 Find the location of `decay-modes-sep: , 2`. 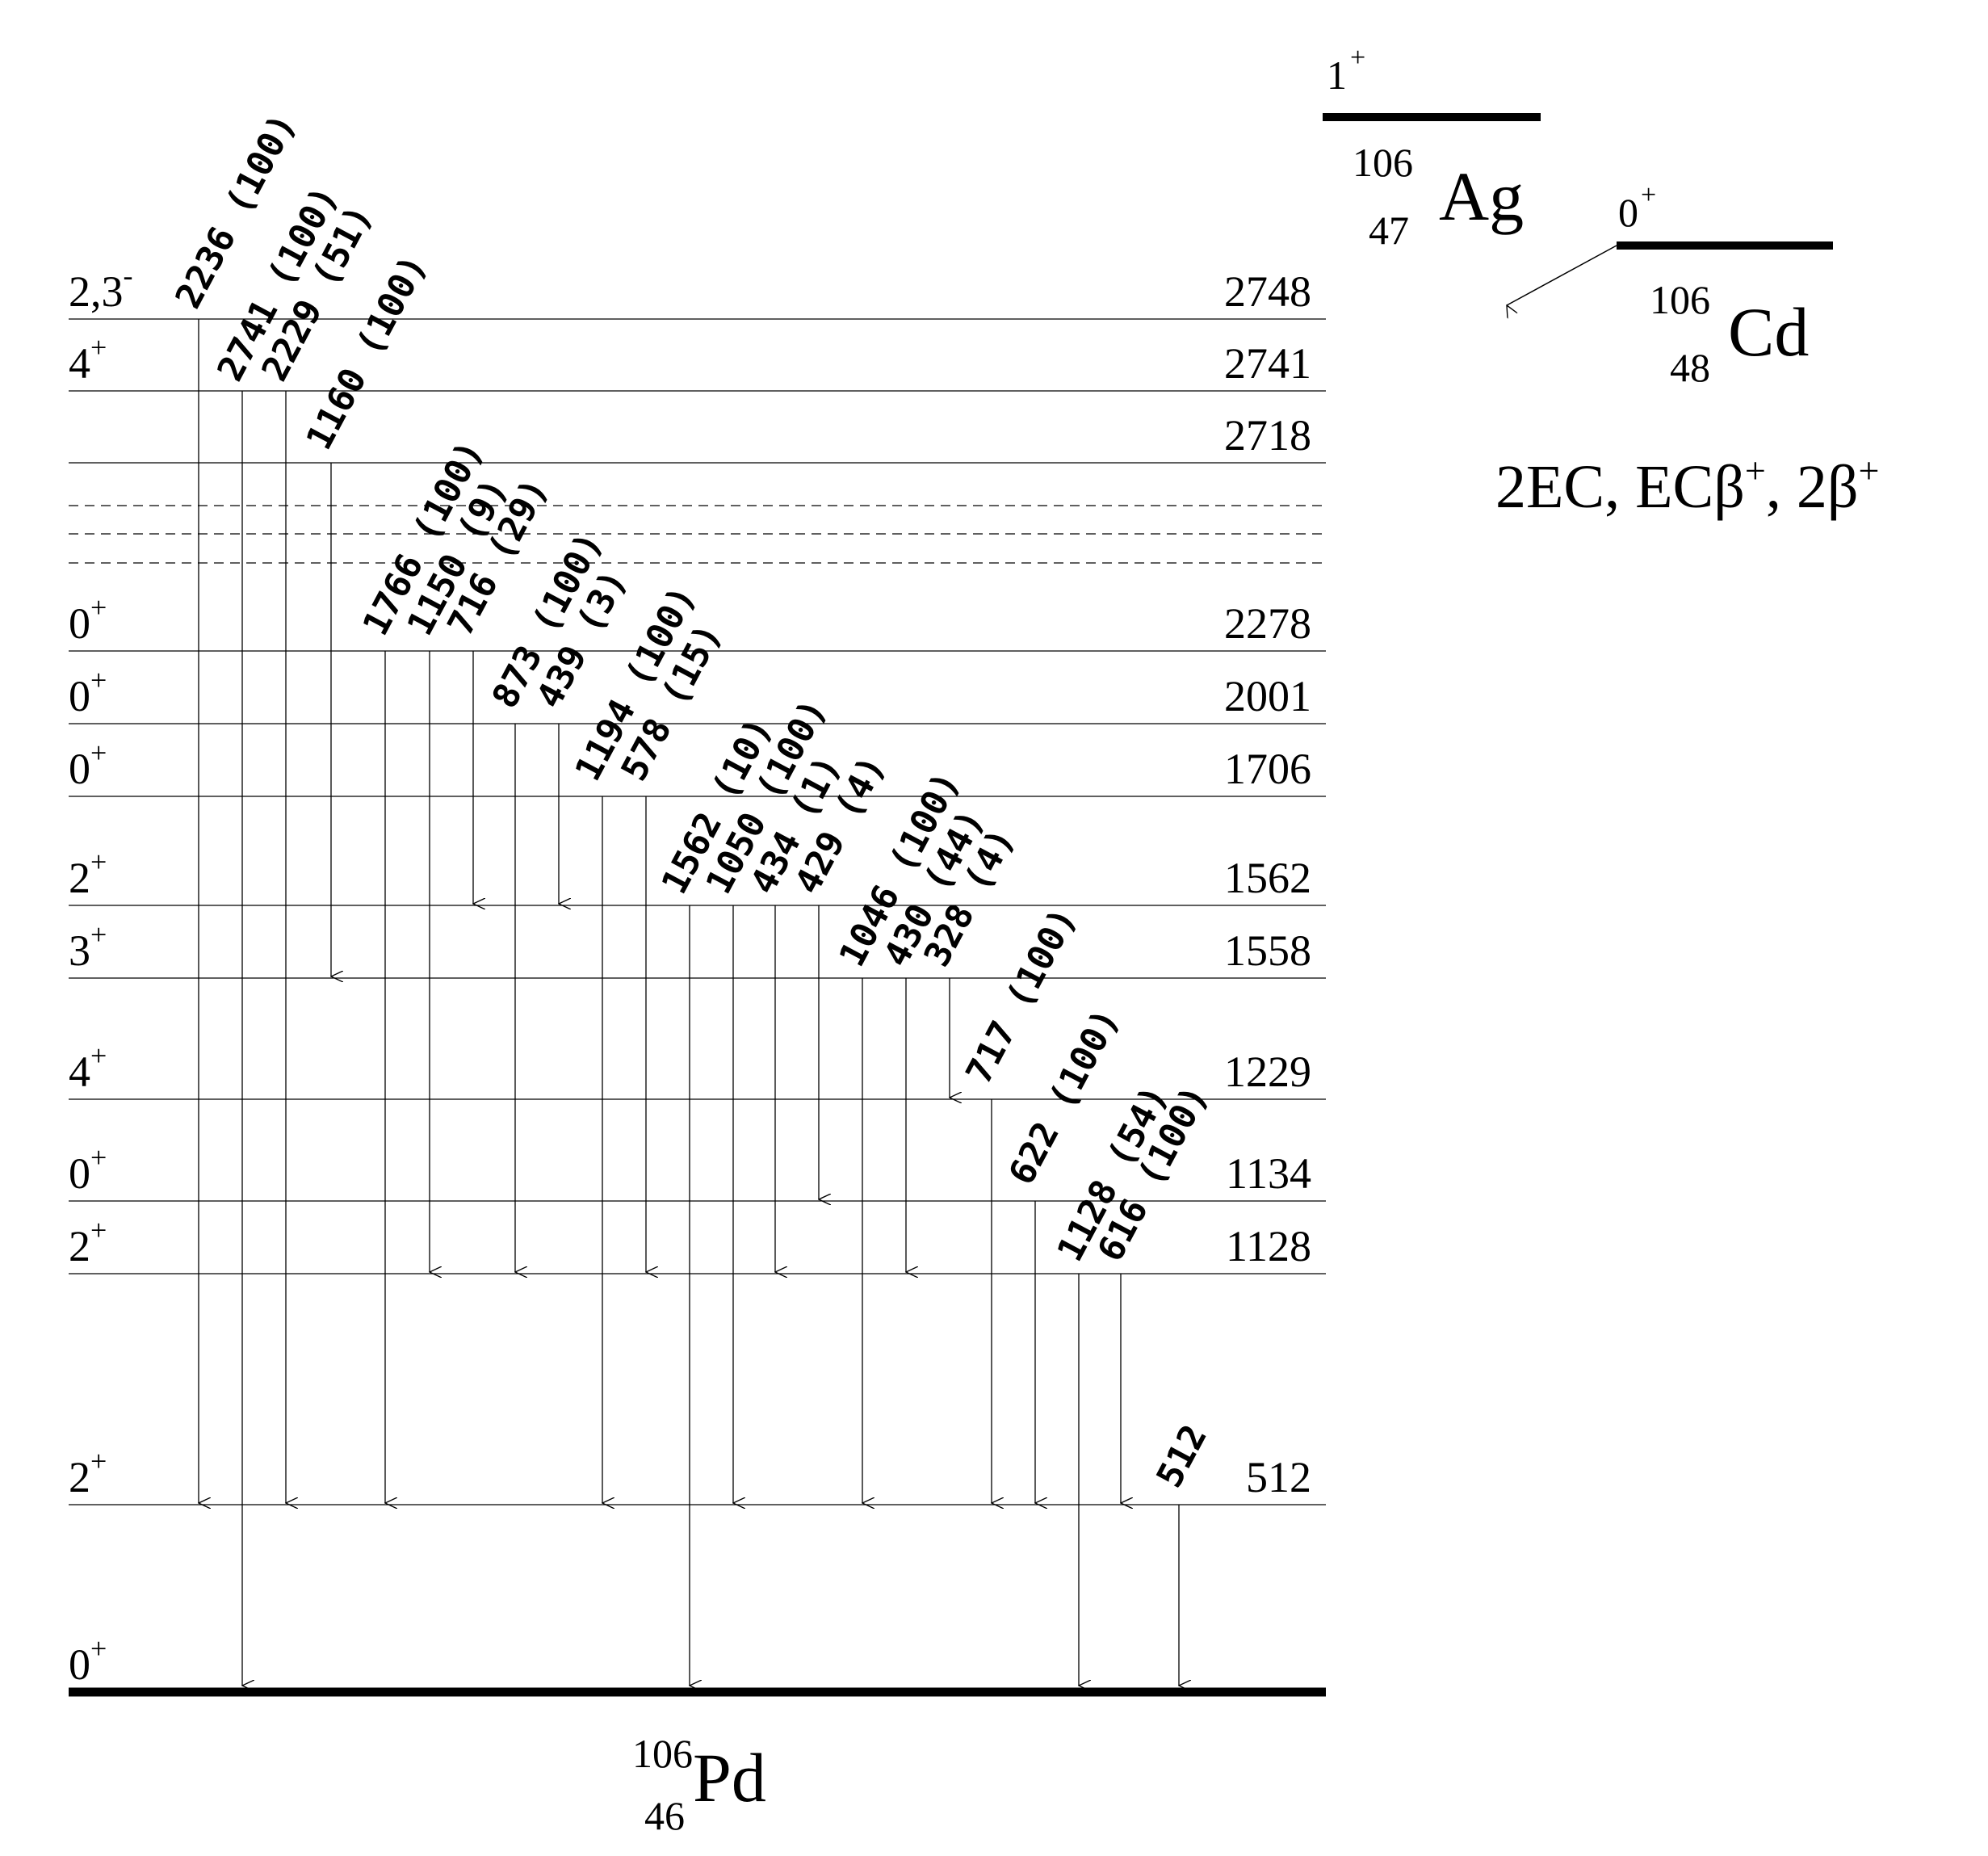

decay-modes-sep: , 2 is located at coordinates (1796, 487).